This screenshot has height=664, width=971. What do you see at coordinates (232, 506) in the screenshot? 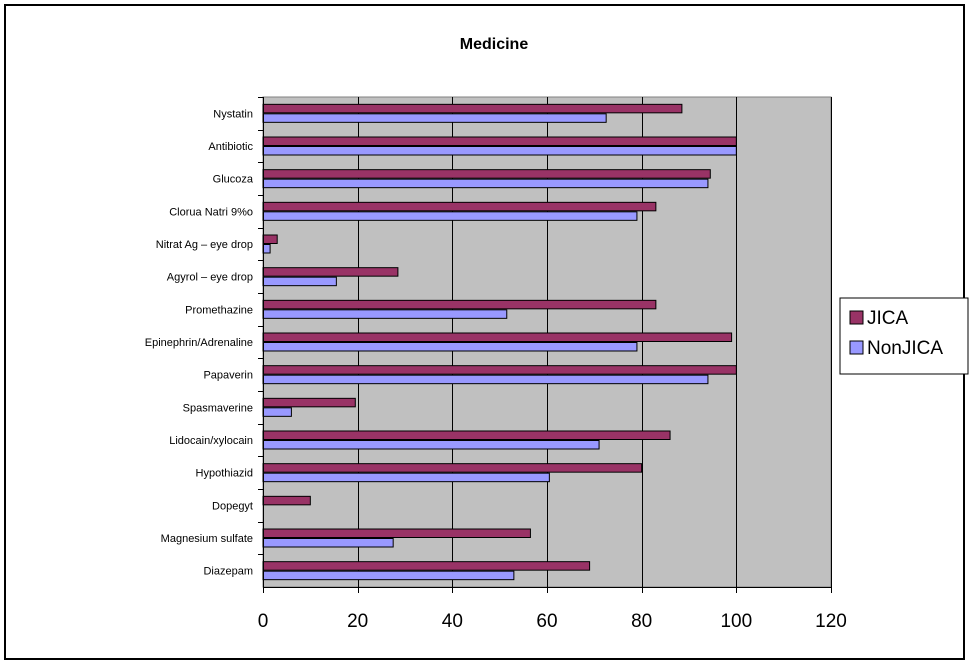
I see `category-label: Dopegyt` at bounding box center [232, 506].